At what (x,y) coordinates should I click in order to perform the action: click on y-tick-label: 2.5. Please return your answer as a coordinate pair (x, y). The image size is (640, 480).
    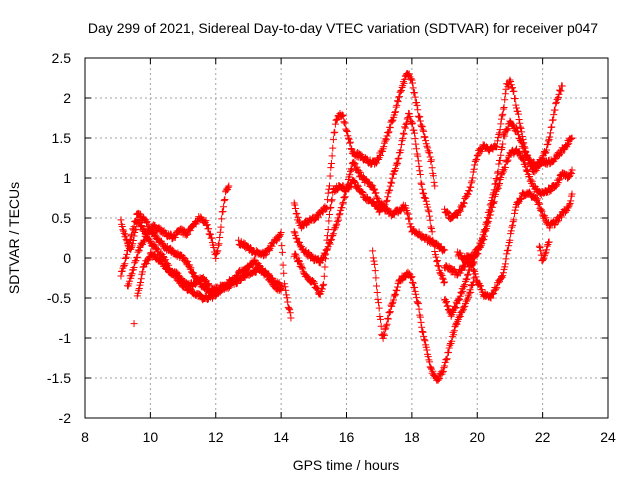
    Looking at the image, I should click on (62, 58).